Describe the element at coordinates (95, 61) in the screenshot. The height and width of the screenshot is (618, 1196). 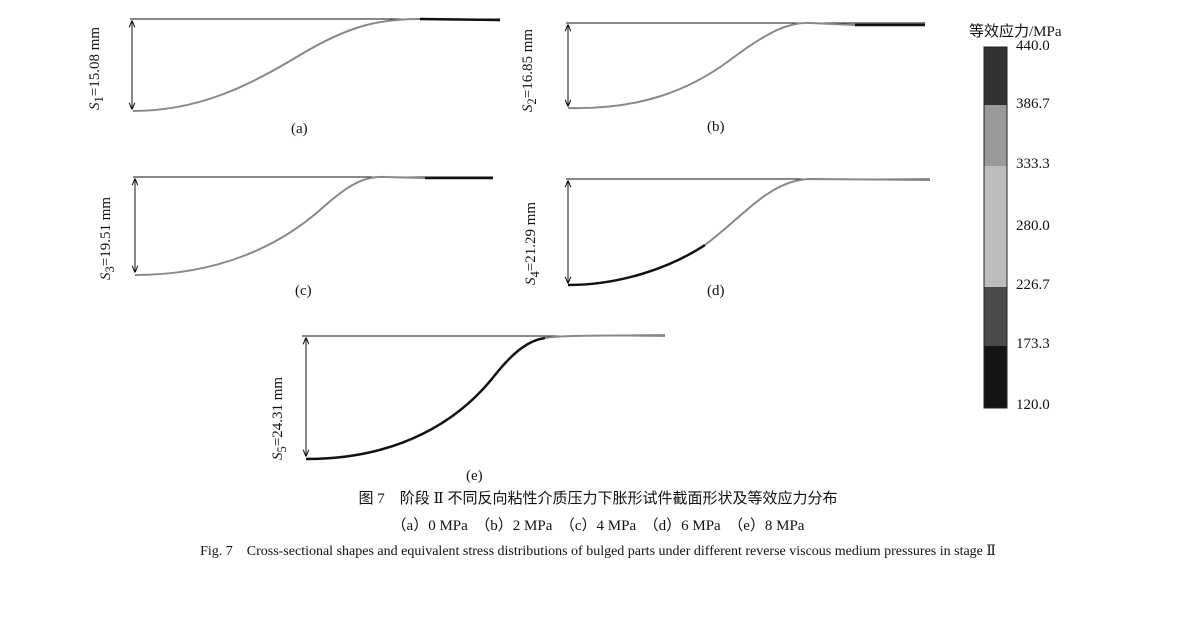
I see `depth-value: =15.08 mm` at that location.